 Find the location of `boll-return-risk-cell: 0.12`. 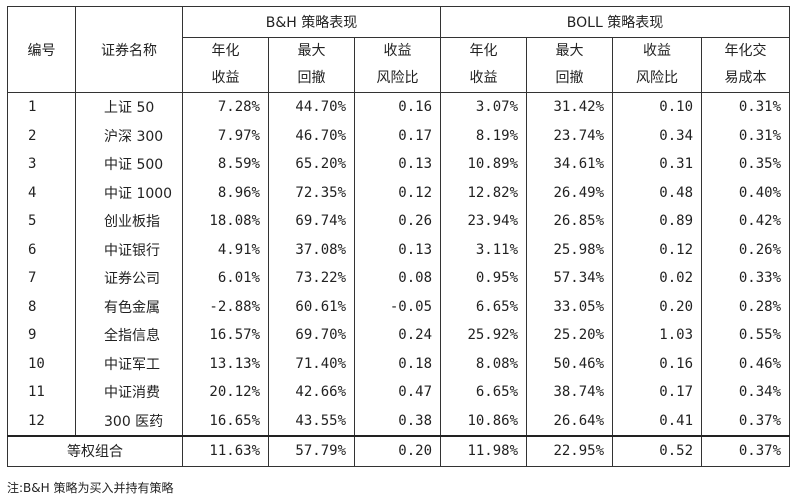

boll-return-risk-cell: 0.12 is located at coordinates (657, 249).